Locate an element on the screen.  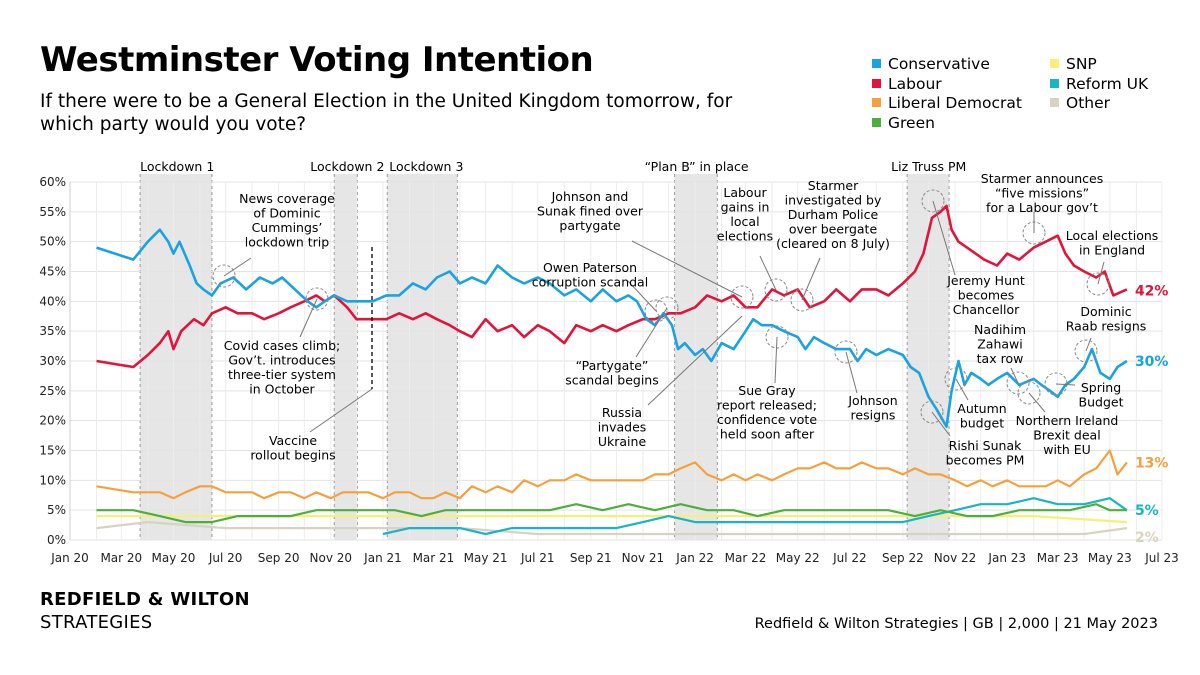
legend-item-conservative: Conservative is located at coordinates (931, 64).